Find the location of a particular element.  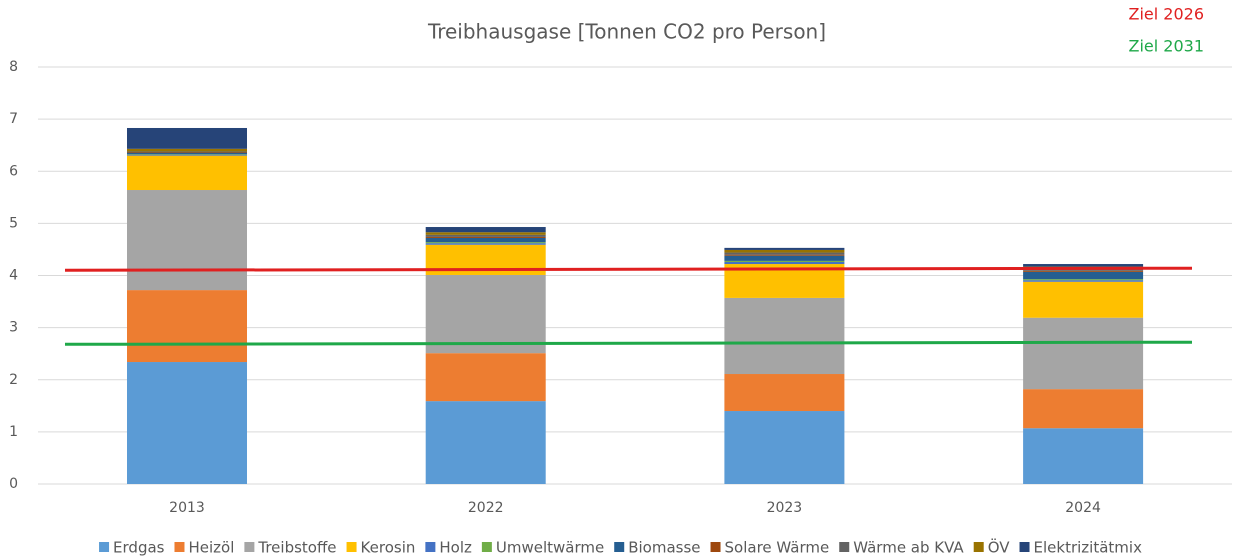

x-tick-label: 2022 is located at coordinates (486, 508).